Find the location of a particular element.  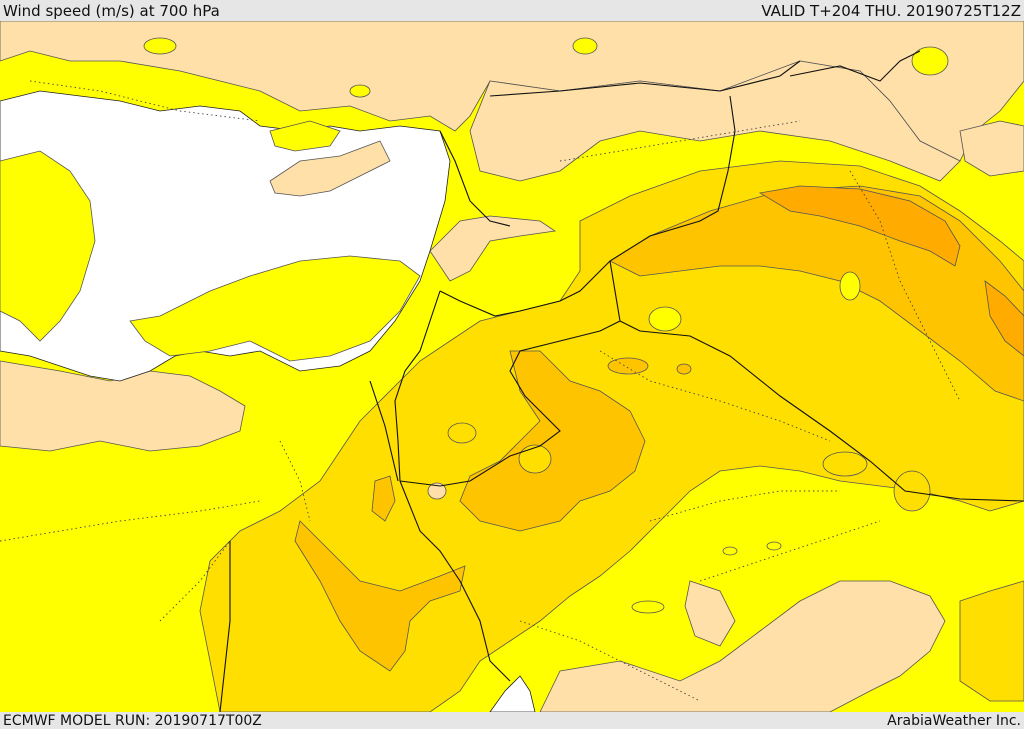

sea-wind-patches is located at coordinates (210, 241).